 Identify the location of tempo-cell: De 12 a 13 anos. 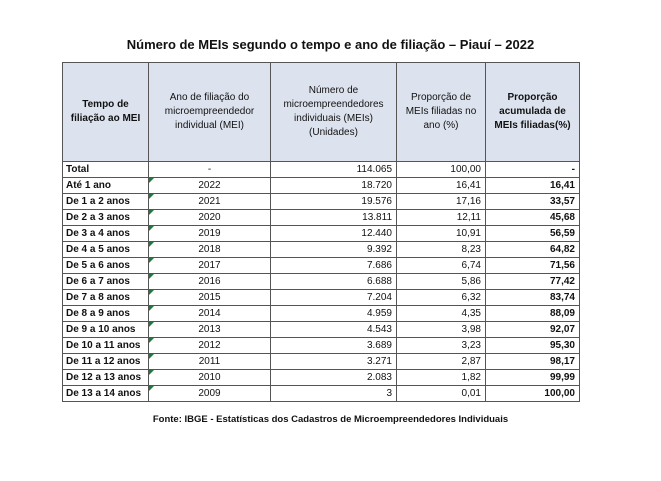
(105, 377).